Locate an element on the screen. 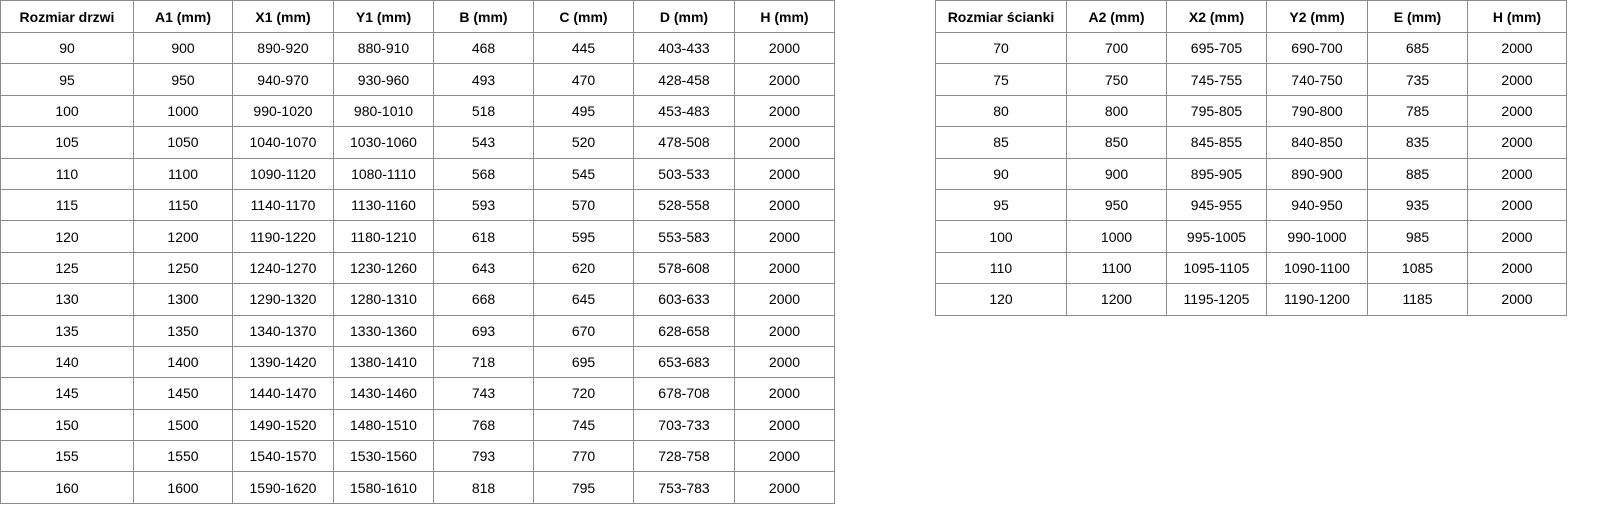  table-cell: 403-433 is located at coordinates (684, 48).